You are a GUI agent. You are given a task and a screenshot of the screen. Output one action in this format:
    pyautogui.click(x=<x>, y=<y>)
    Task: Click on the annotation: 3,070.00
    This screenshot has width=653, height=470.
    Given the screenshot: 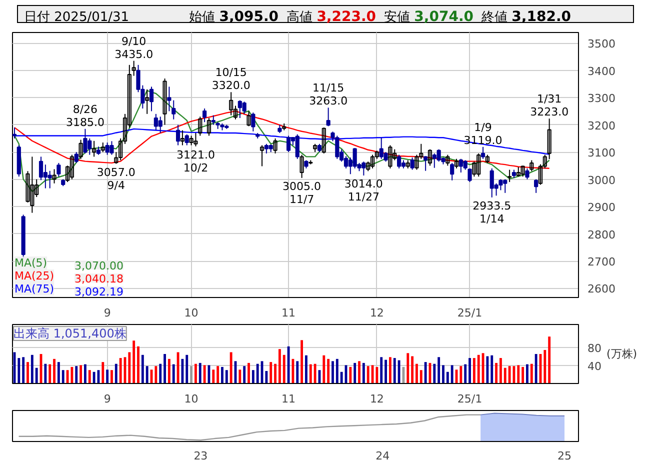 What is the action you would take?
    pyautogui.click(x=99, y=266)
    